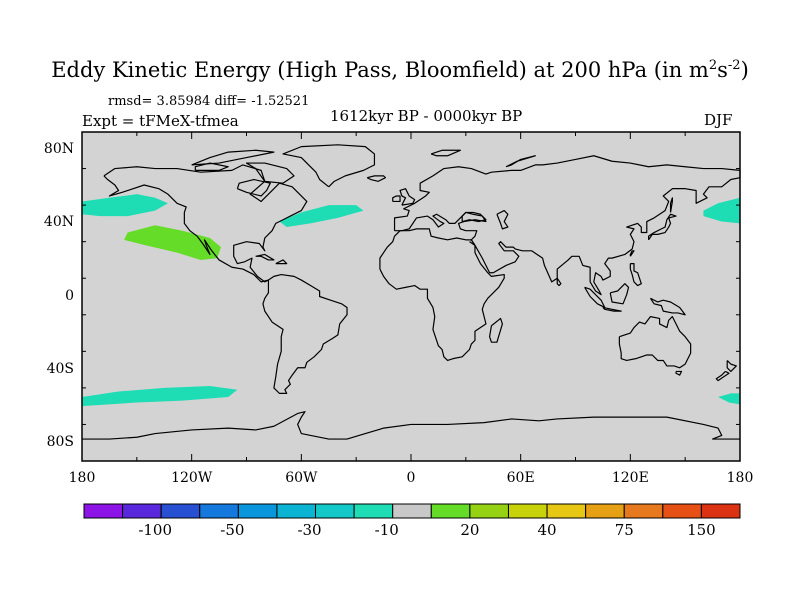 Image resolution: width=800 pixels, height=600 pixels. Describe the element at coordinates (411, 478) in the screenshot. I see `lon-label: 0` at that location.